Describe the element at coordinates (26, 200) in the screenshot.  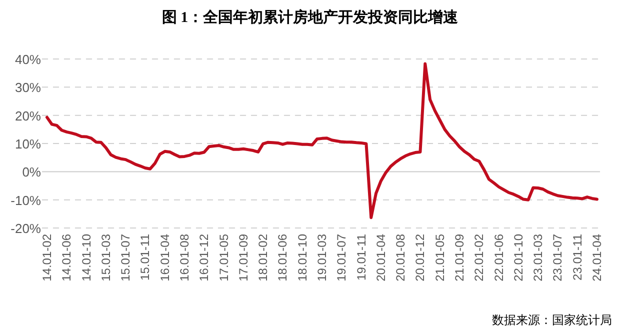
I see `y-tick-label: -10%` at that location.